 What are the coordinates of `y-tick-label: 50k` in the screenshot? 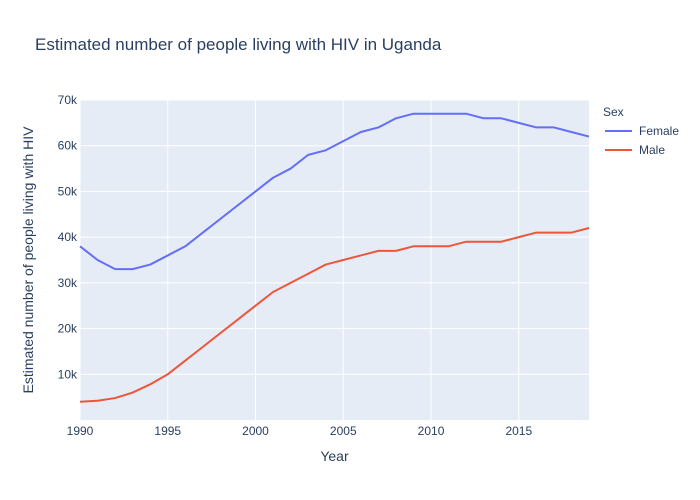 It's located at (68, 191).